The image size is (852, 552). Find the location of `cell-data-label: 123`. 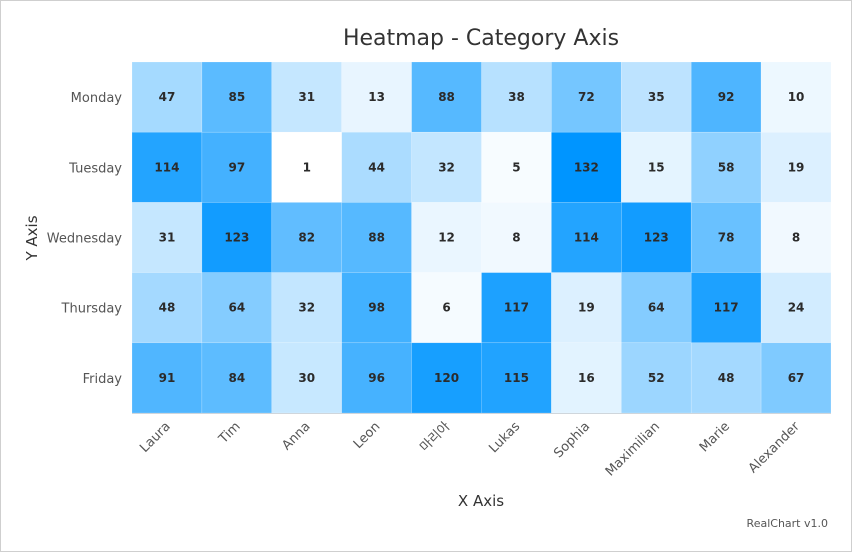

cell-data-label: 123 is located at coordinates (236, 238).